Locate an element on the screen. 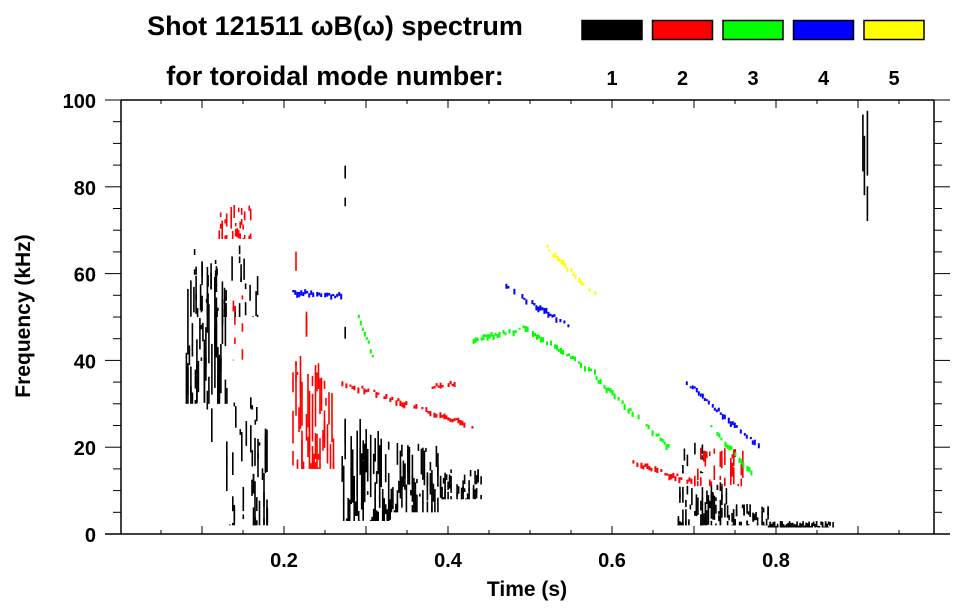 The height and width of the screenshot is (615, 963). chart-title-line1: Shot 121511 ωB(ω) spectrum is located at coordinates (335, 26).